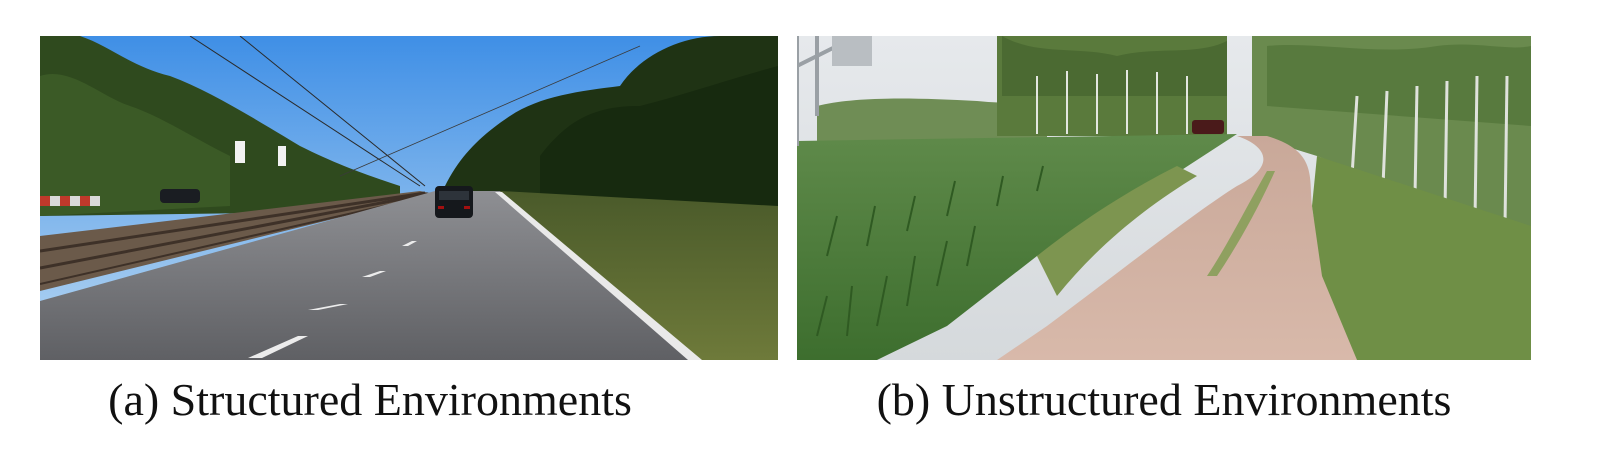 The height and width of the screenshot is (460, 1606). What do you see at coordinates (639, 275) in the screenshot?
I see `grass-verge` at bounding box center [639, 275].